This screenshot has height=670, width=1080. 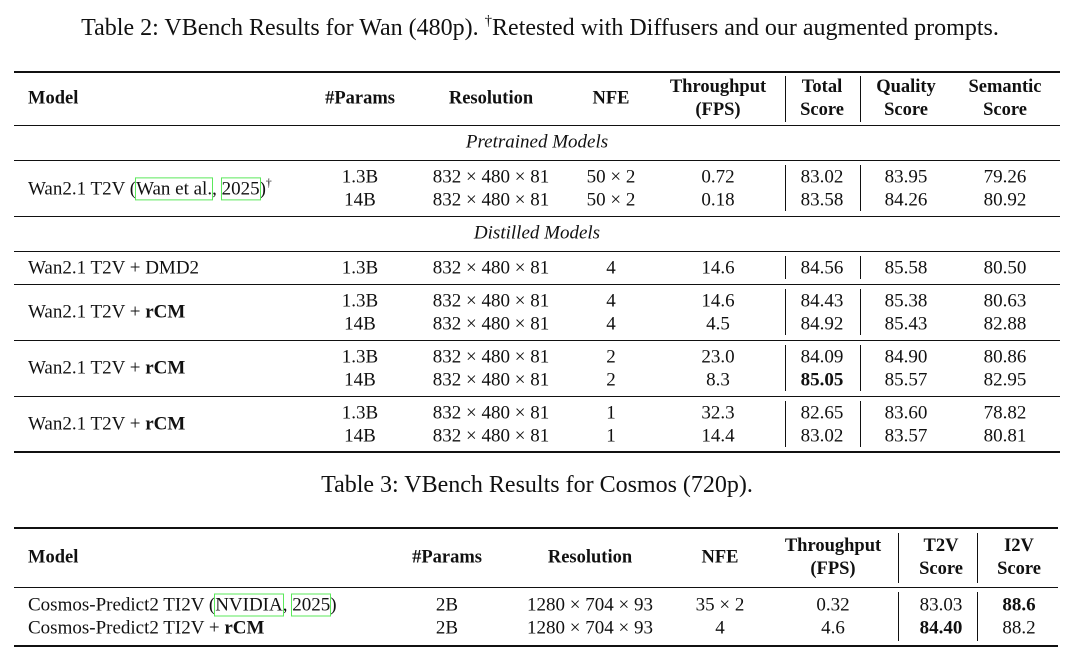 What do you see at coordinates (126, 628) in the screenshot?
I see `text-segment: Cosmos-Predict2 TI2V +` at bounding box center [126, 628].